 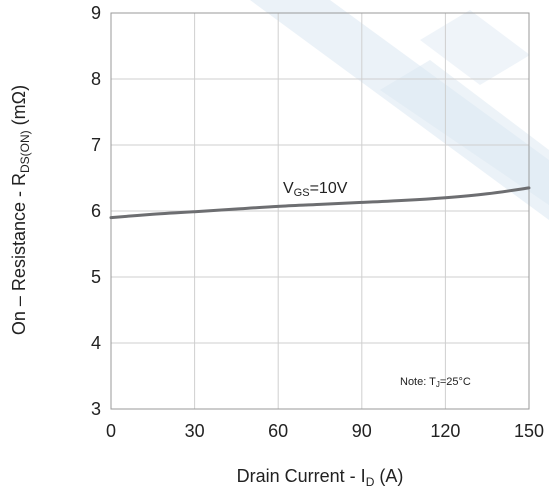 What do you see at coordinates (96, 343) in the screenshot?
I see `y-tick-label: 4` at bounding box center [96, 343].